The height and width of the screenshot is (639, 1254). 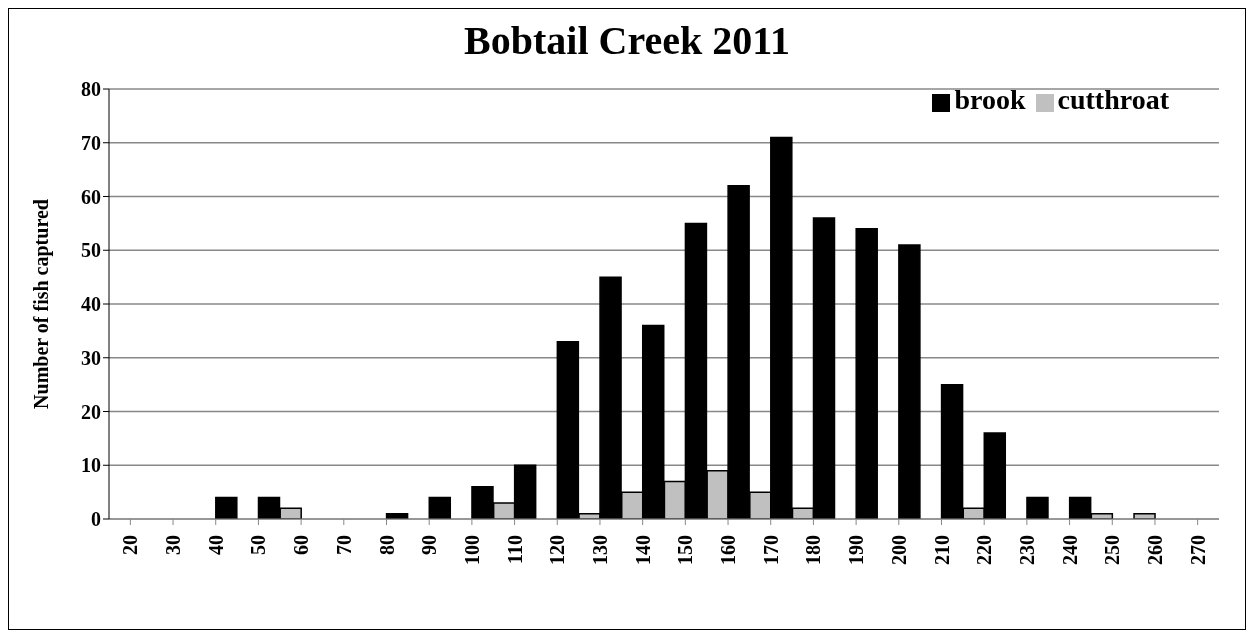 What do you see at coordinates (258, 545) in the screenshot?
I see `x-tick-label: 50` at bounding box center [258, 545].